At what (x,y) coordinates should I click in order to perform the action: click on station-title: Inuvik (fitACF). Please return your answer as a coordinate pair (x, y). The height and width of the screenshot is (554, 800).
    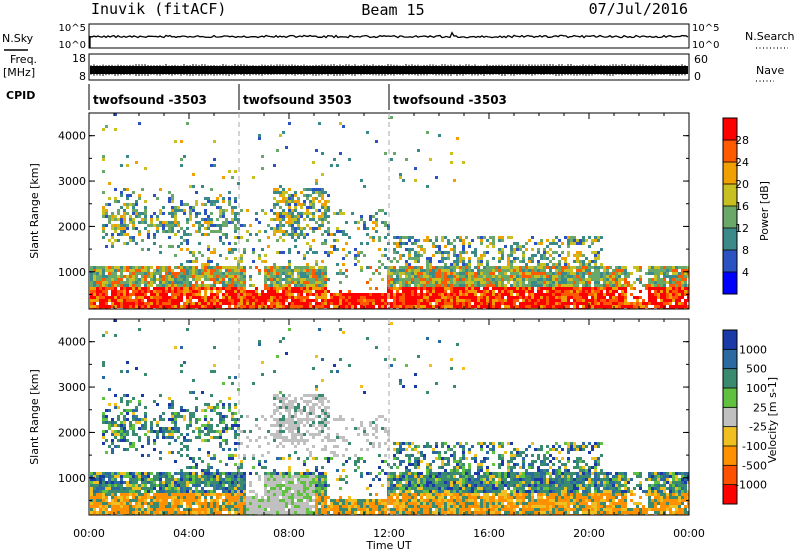
    Looking at the image, I should click on (158, 9).